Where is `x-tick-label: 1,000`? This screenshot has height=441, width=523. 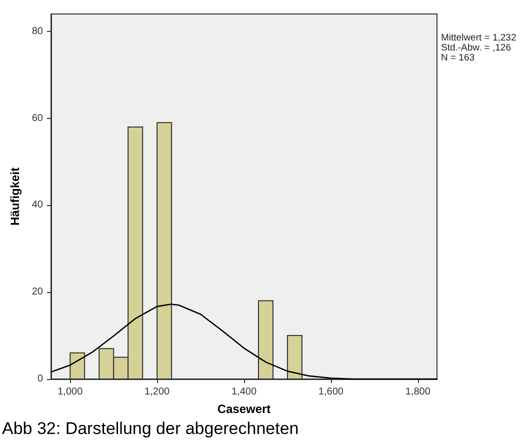 x-tick-label: 1,000 is located at coordinates (71, 392).